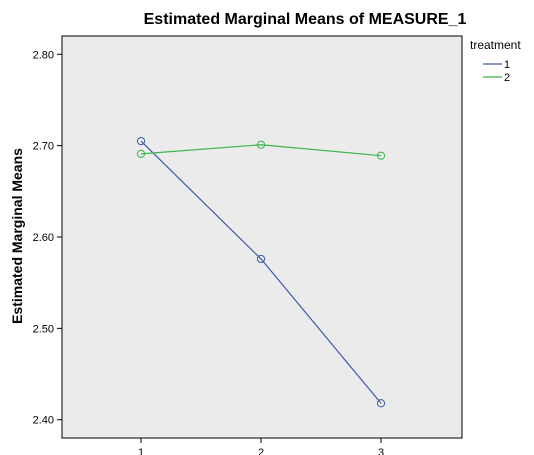 Image resolution: width=534 pixels, height=455 pixels. What do you see at coordinates (261, 446) in the screenshot?
I see `x-axis: 1 2 3` at bounding box center [261, 446].